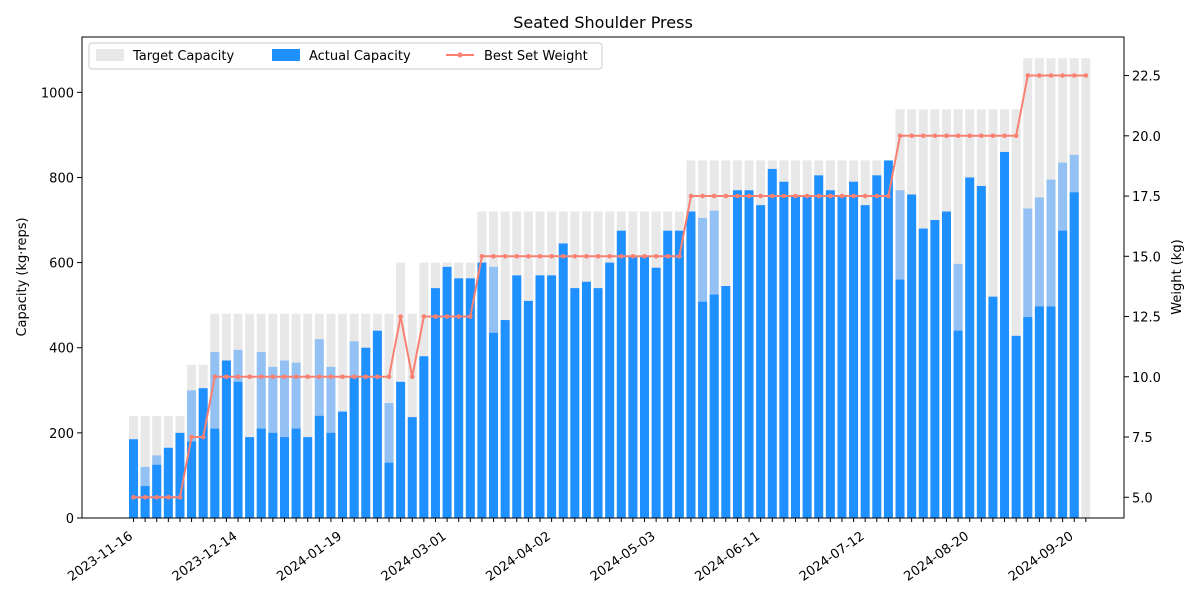 This screenshot has height=600, width=1200. What do you see at coordinates (61, 264) in the screenshot?
I see `y-tick-label: 600` at bounding box center [61, 264].